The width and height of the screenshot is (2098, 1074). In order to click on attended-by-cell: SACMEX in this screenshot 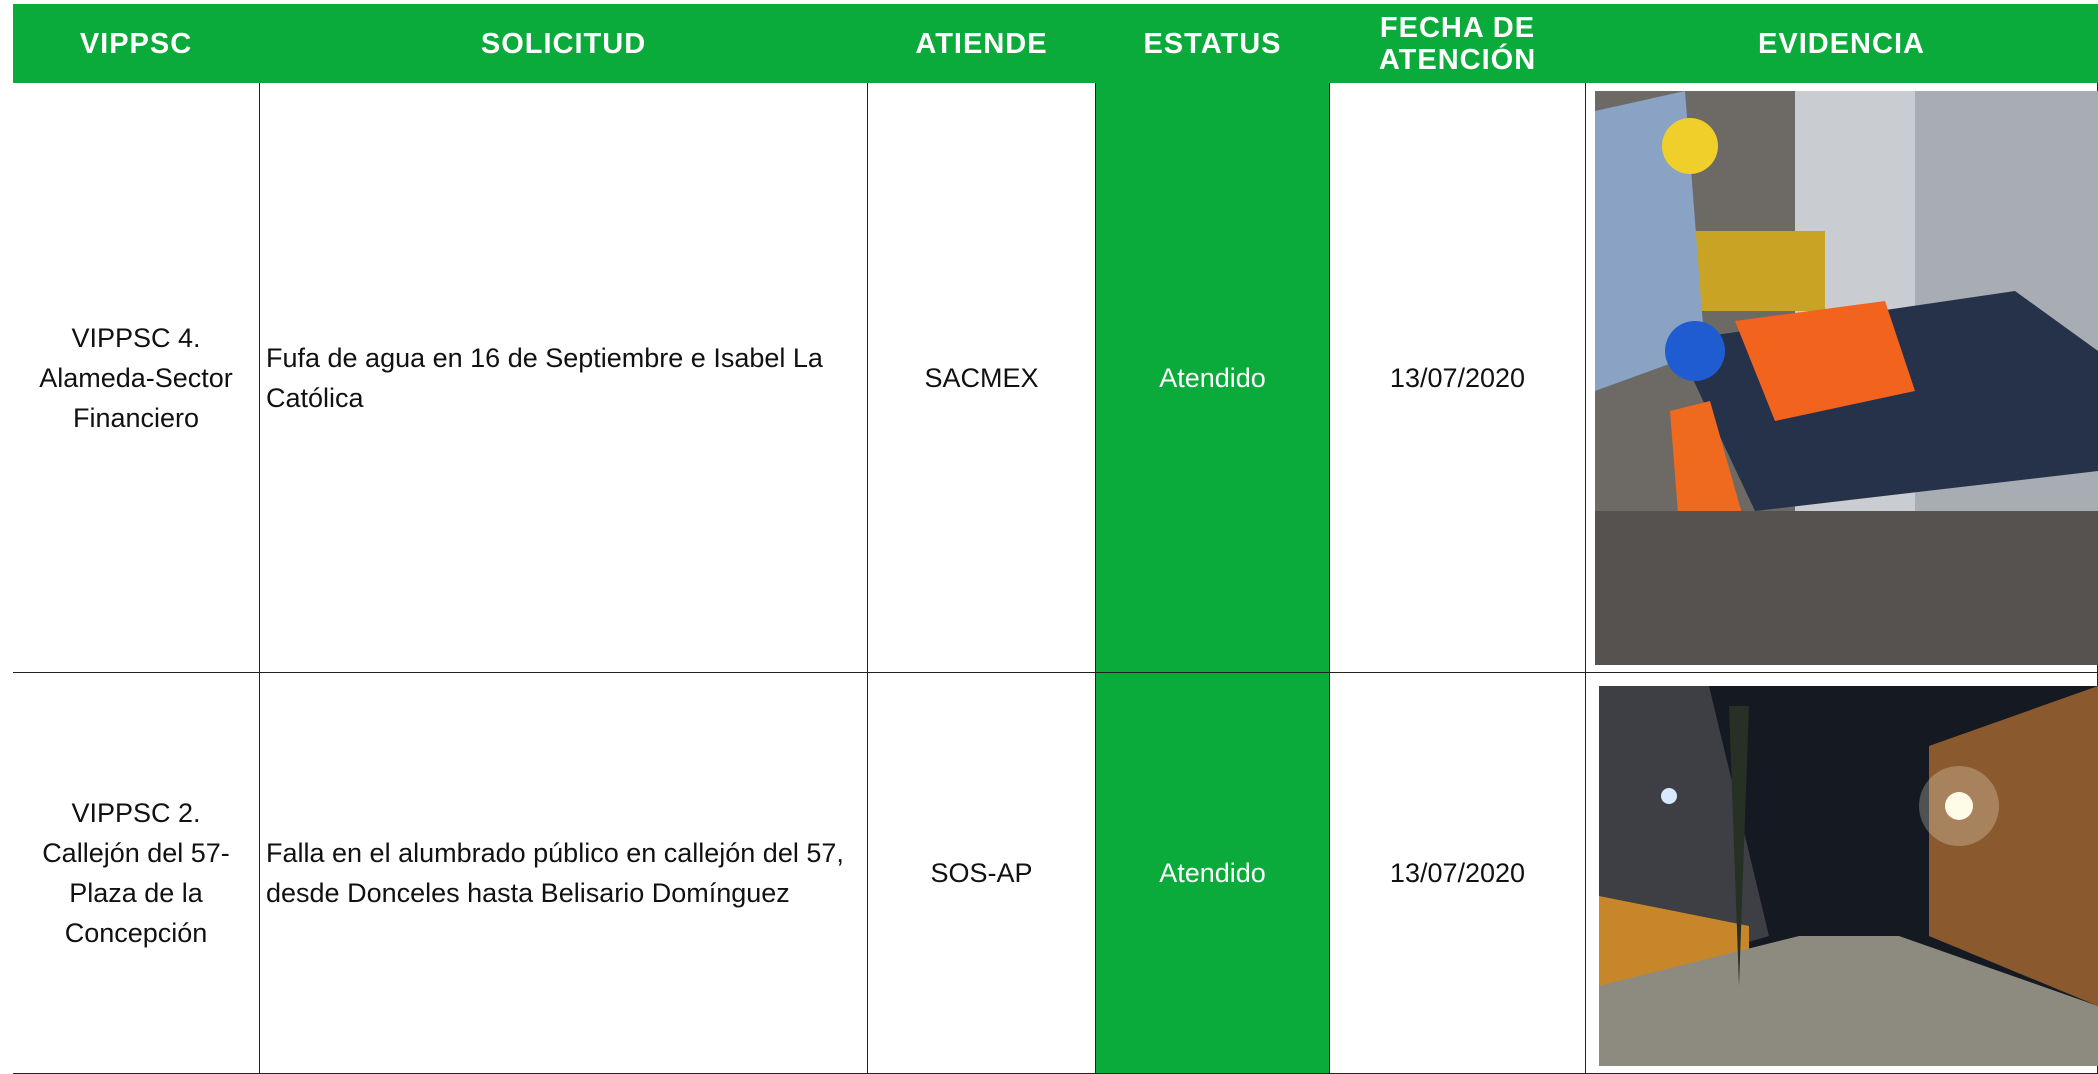, I will do `click(982, 378)`.